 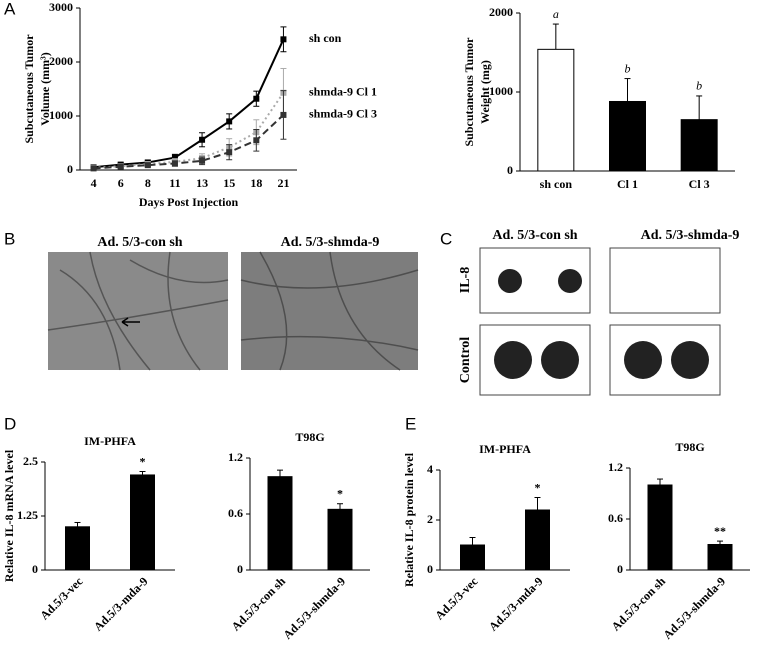 What do you see at coordinates (485, 92) in the screenshot?
I see `y-axis-label: Weight (mg)` at bounding box center [485, 92].